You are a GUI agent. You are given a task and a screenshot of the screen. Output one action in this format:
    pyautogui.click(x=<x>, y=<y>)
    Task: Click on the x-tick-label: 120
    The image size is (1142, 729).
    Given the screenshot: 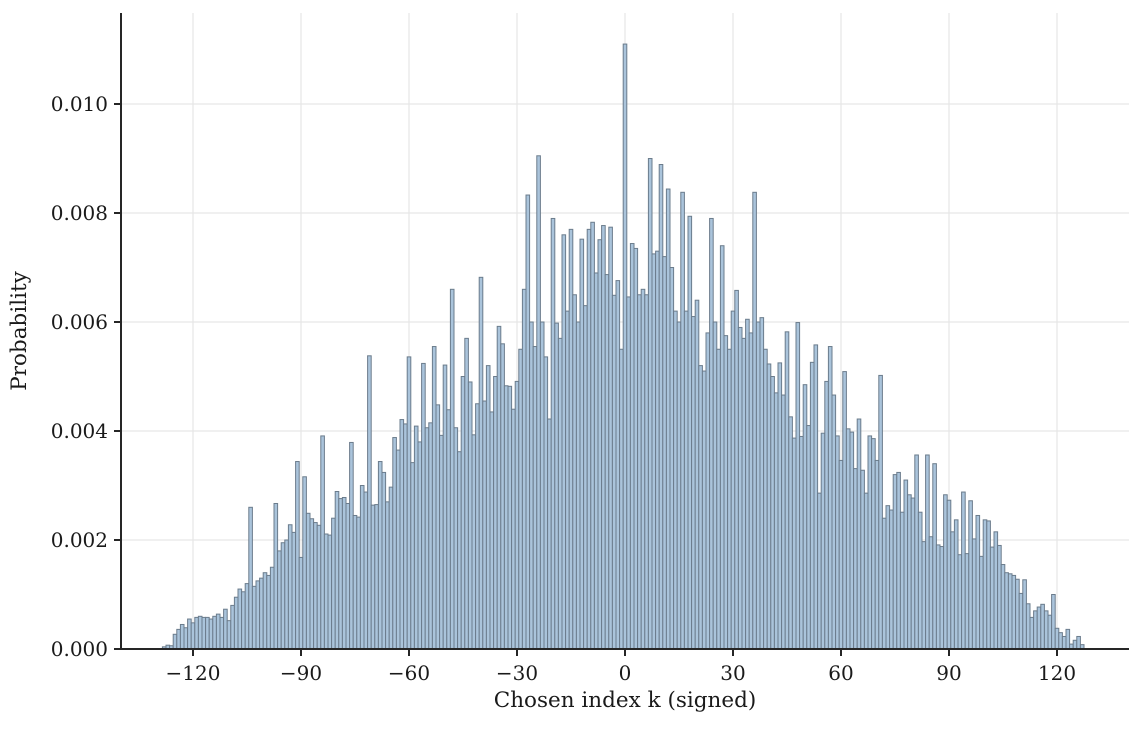 What is the action you would take?
    pyautogui.click(x=1057, y=673)
    